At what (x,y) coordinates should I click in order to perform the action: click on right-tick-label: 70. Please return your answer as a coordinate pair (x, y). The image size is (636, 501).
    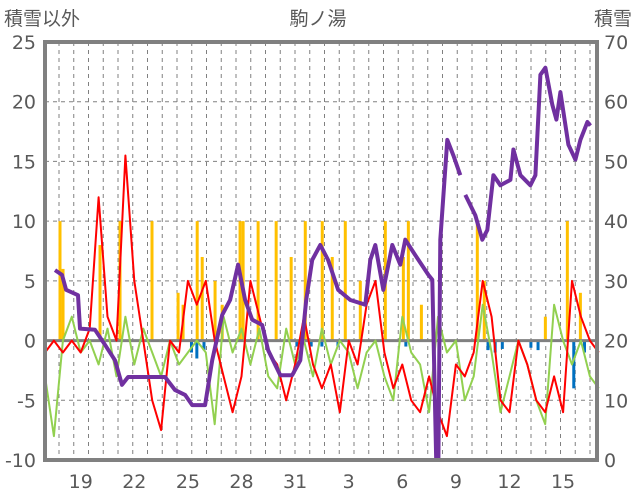
    Looking at the image, I should click on (616, 43).